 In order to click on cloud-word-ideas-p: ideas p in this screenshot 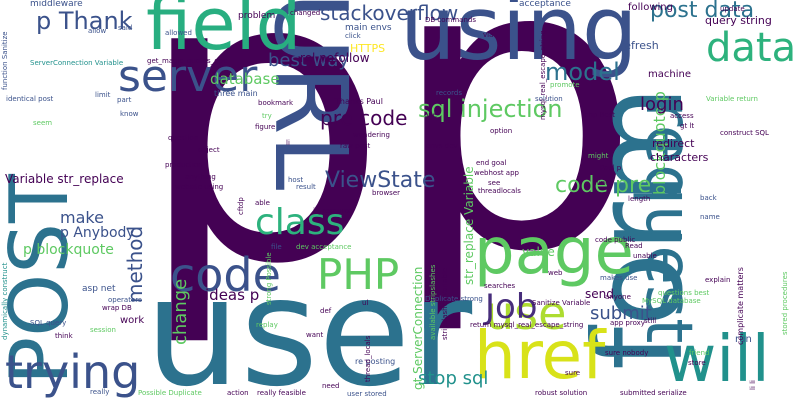, I will do `click(232, 295)`.